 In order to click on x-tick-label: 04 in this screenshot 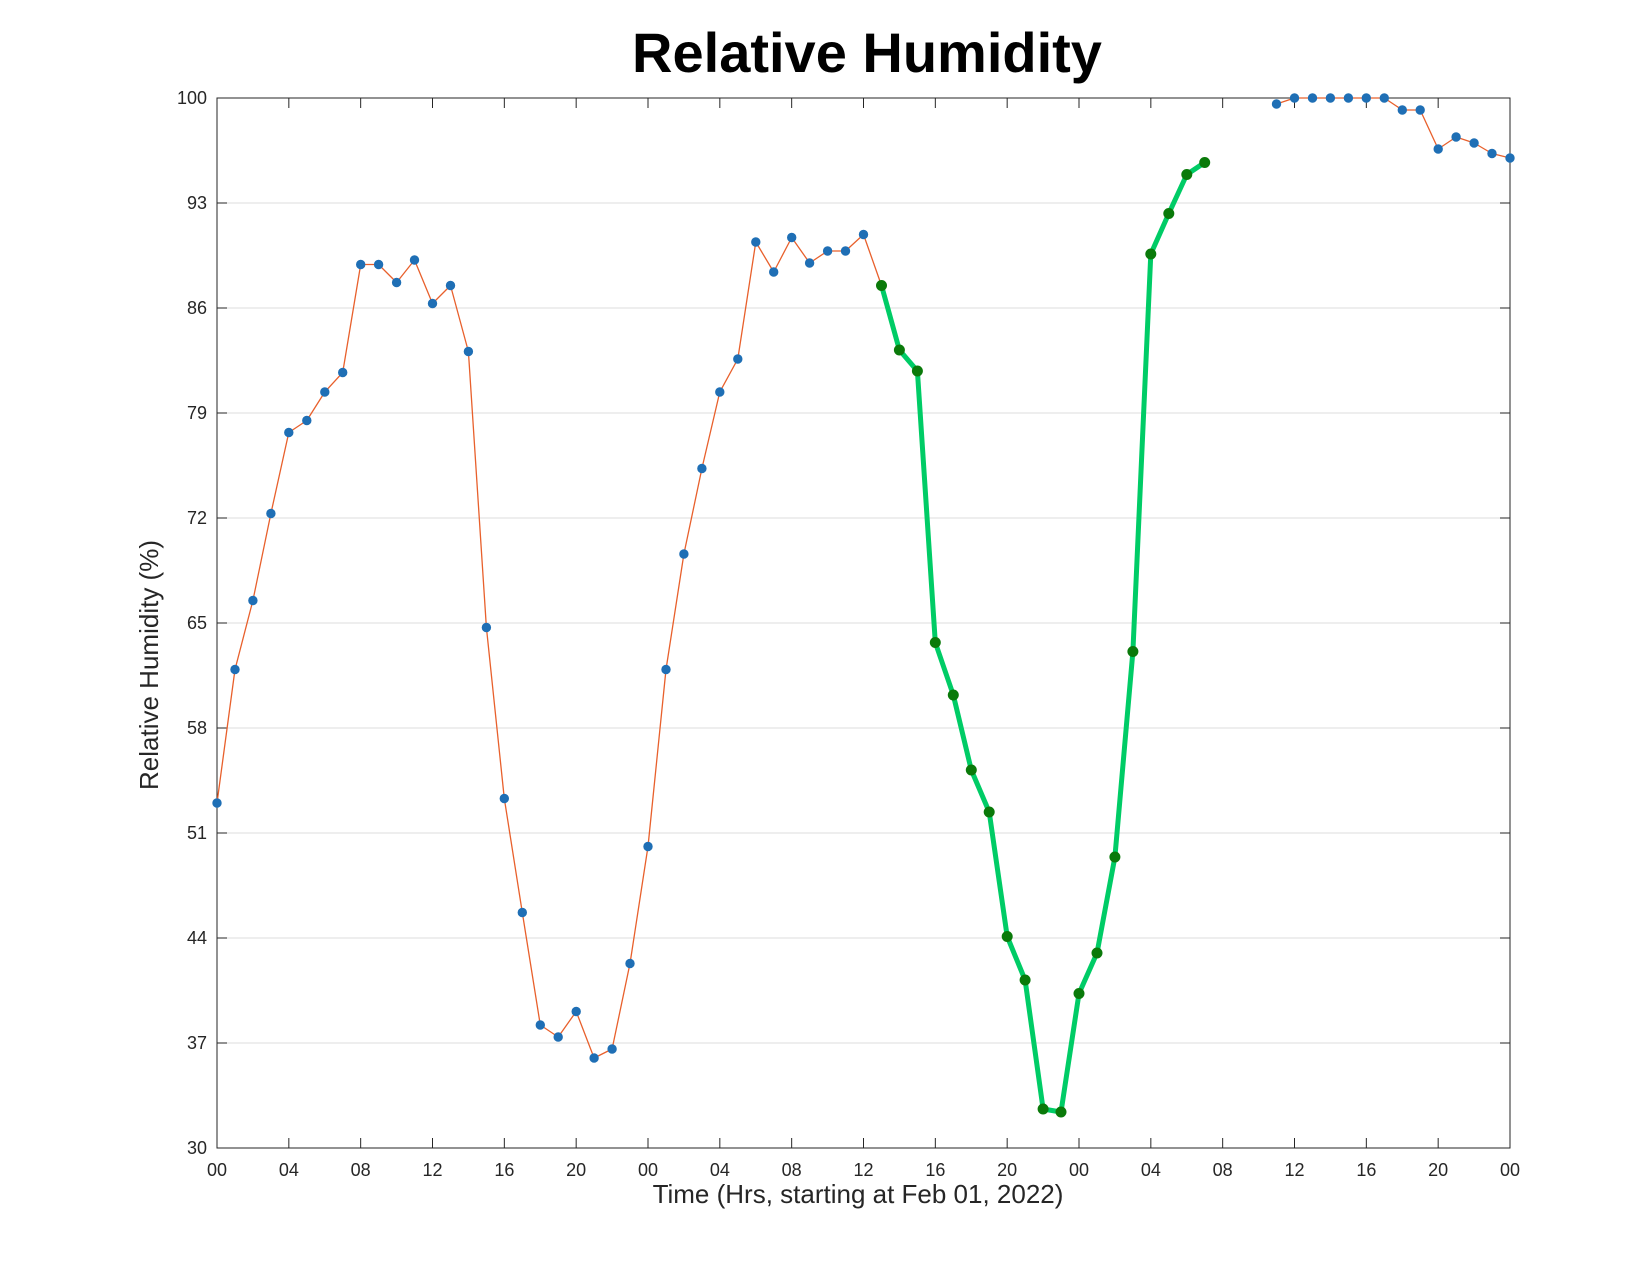, I will do `click(1151, 1170)`.